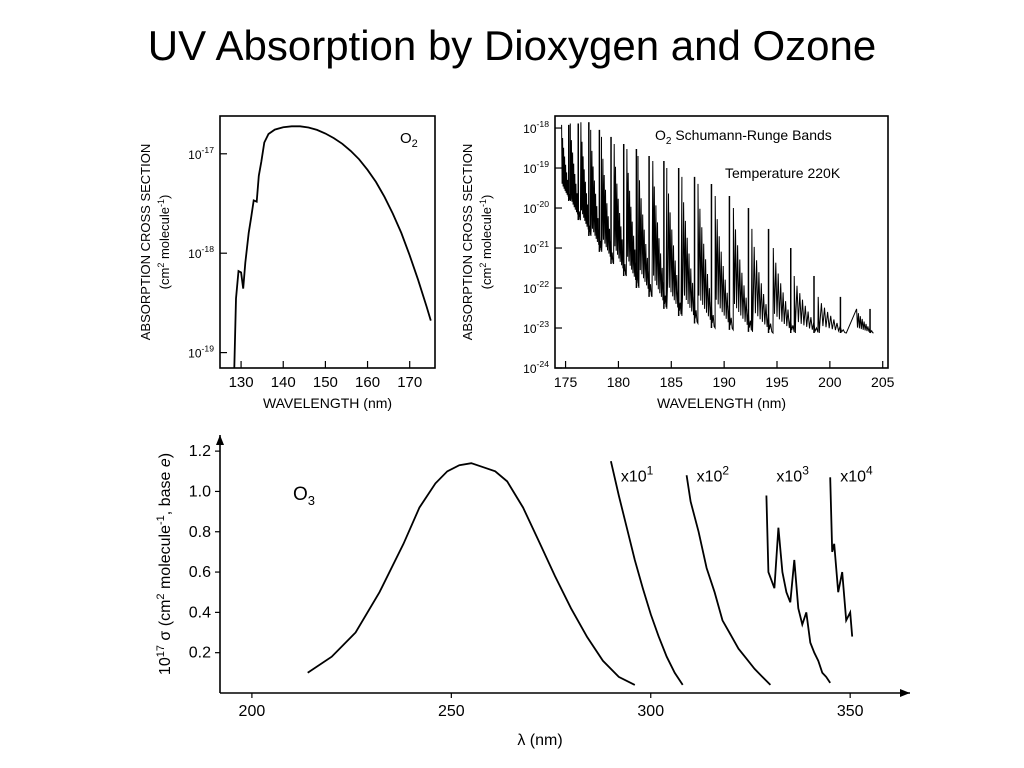 The image size is (1024, 768). What do you see at coordinates (200, 572) in the screenshot?
I see `y-tick-label: 0.6` at bounding box center [200, 572].